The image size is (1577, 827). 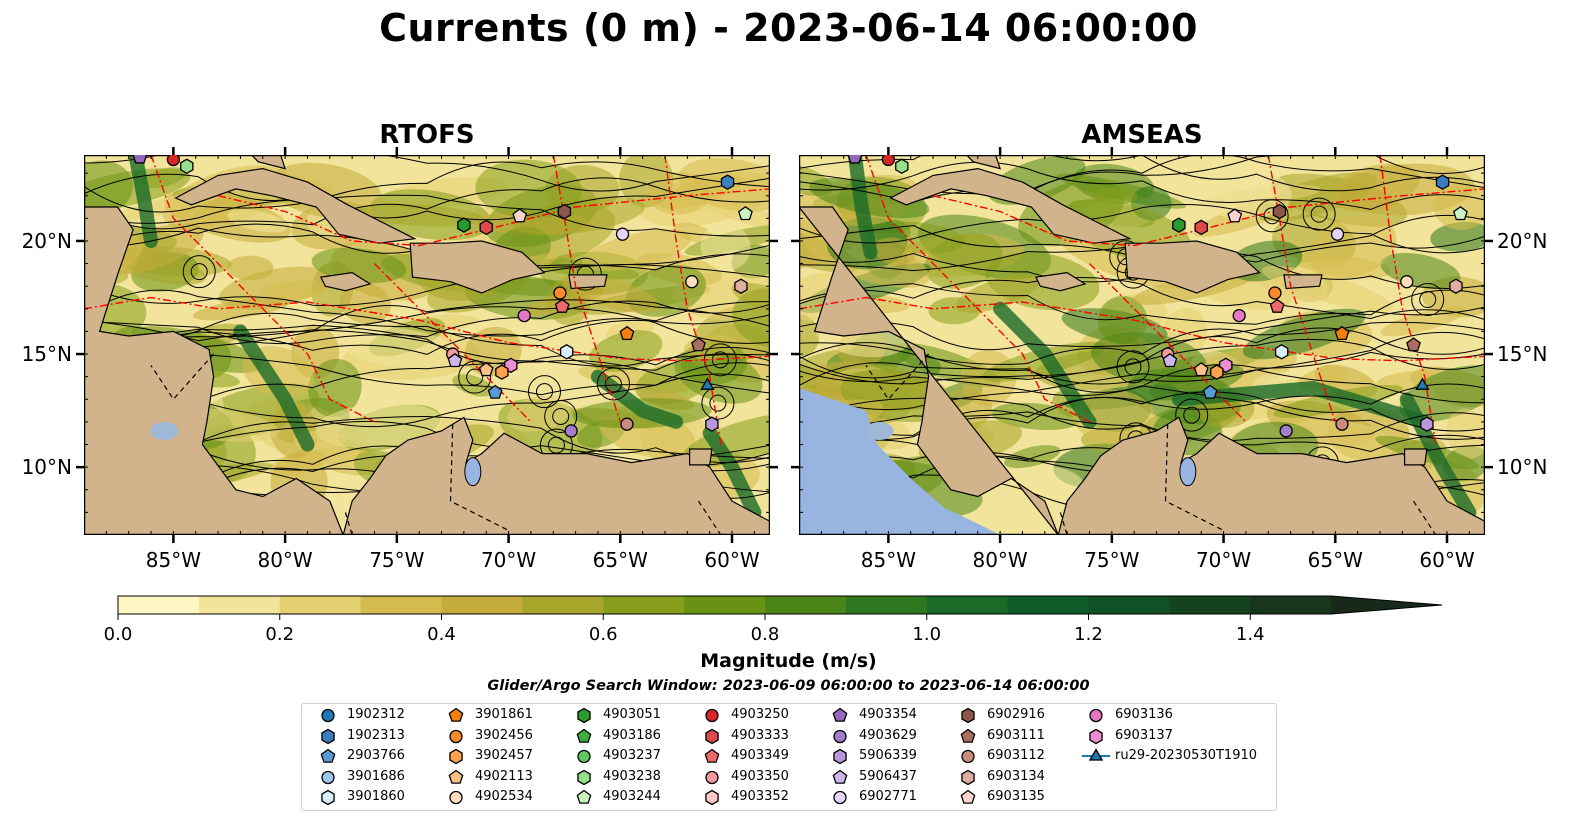 I want to click on panel-title-rtofs: RTOFS, so click(x=427, y=135).